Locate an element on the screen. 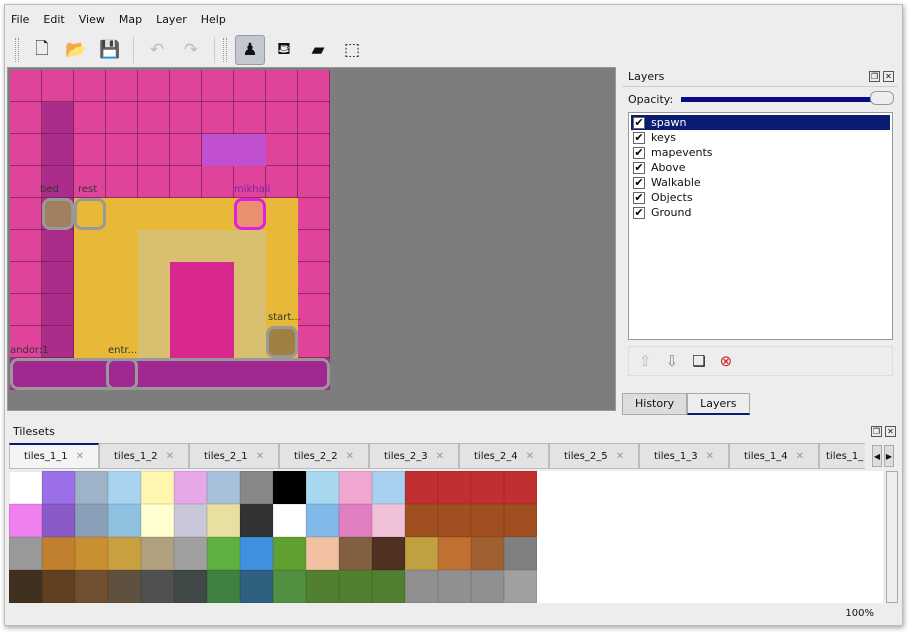 The image size is (909, 632). raise-layer-icon: ⇧ is located at coordinates (645, 361).